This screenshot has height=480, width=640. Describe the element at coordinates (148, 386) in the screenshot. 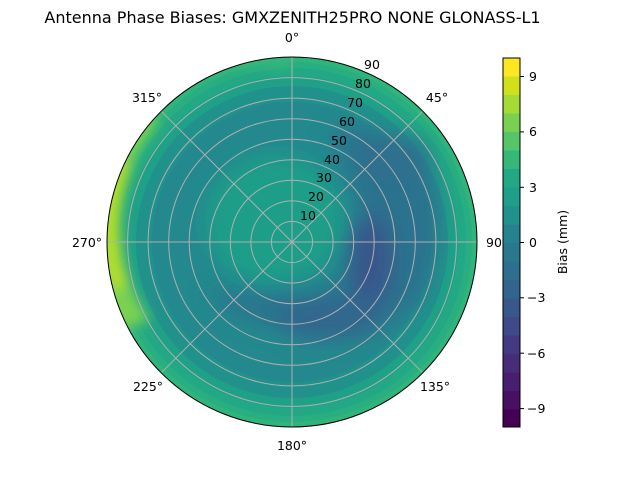

I see `tick-225: 225°` at that location.